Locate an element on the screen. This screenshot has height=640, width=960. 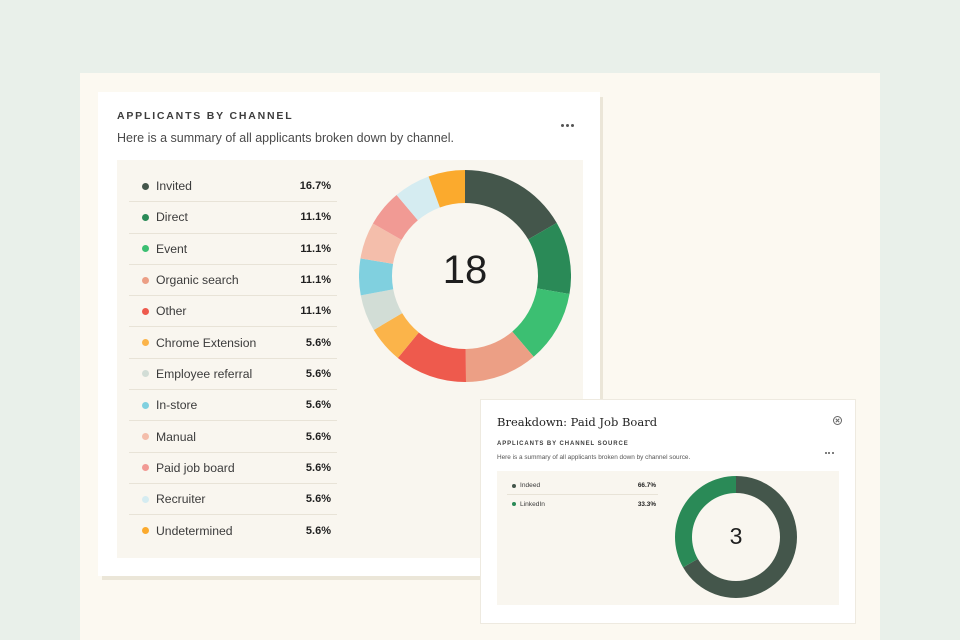
donut-slice-employee-referral is located at coordinates (381, 309).